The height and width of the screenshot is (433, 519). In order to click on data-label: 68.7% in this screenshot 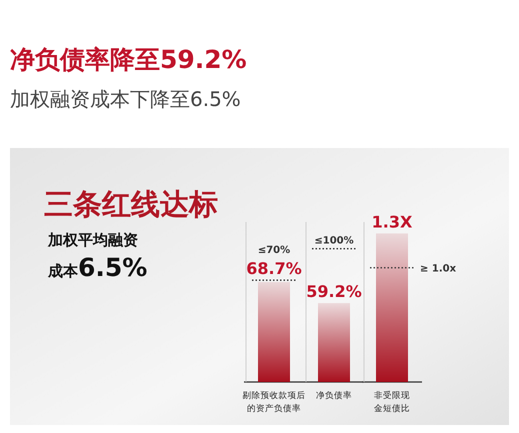, I will do `click(274, 268)`.